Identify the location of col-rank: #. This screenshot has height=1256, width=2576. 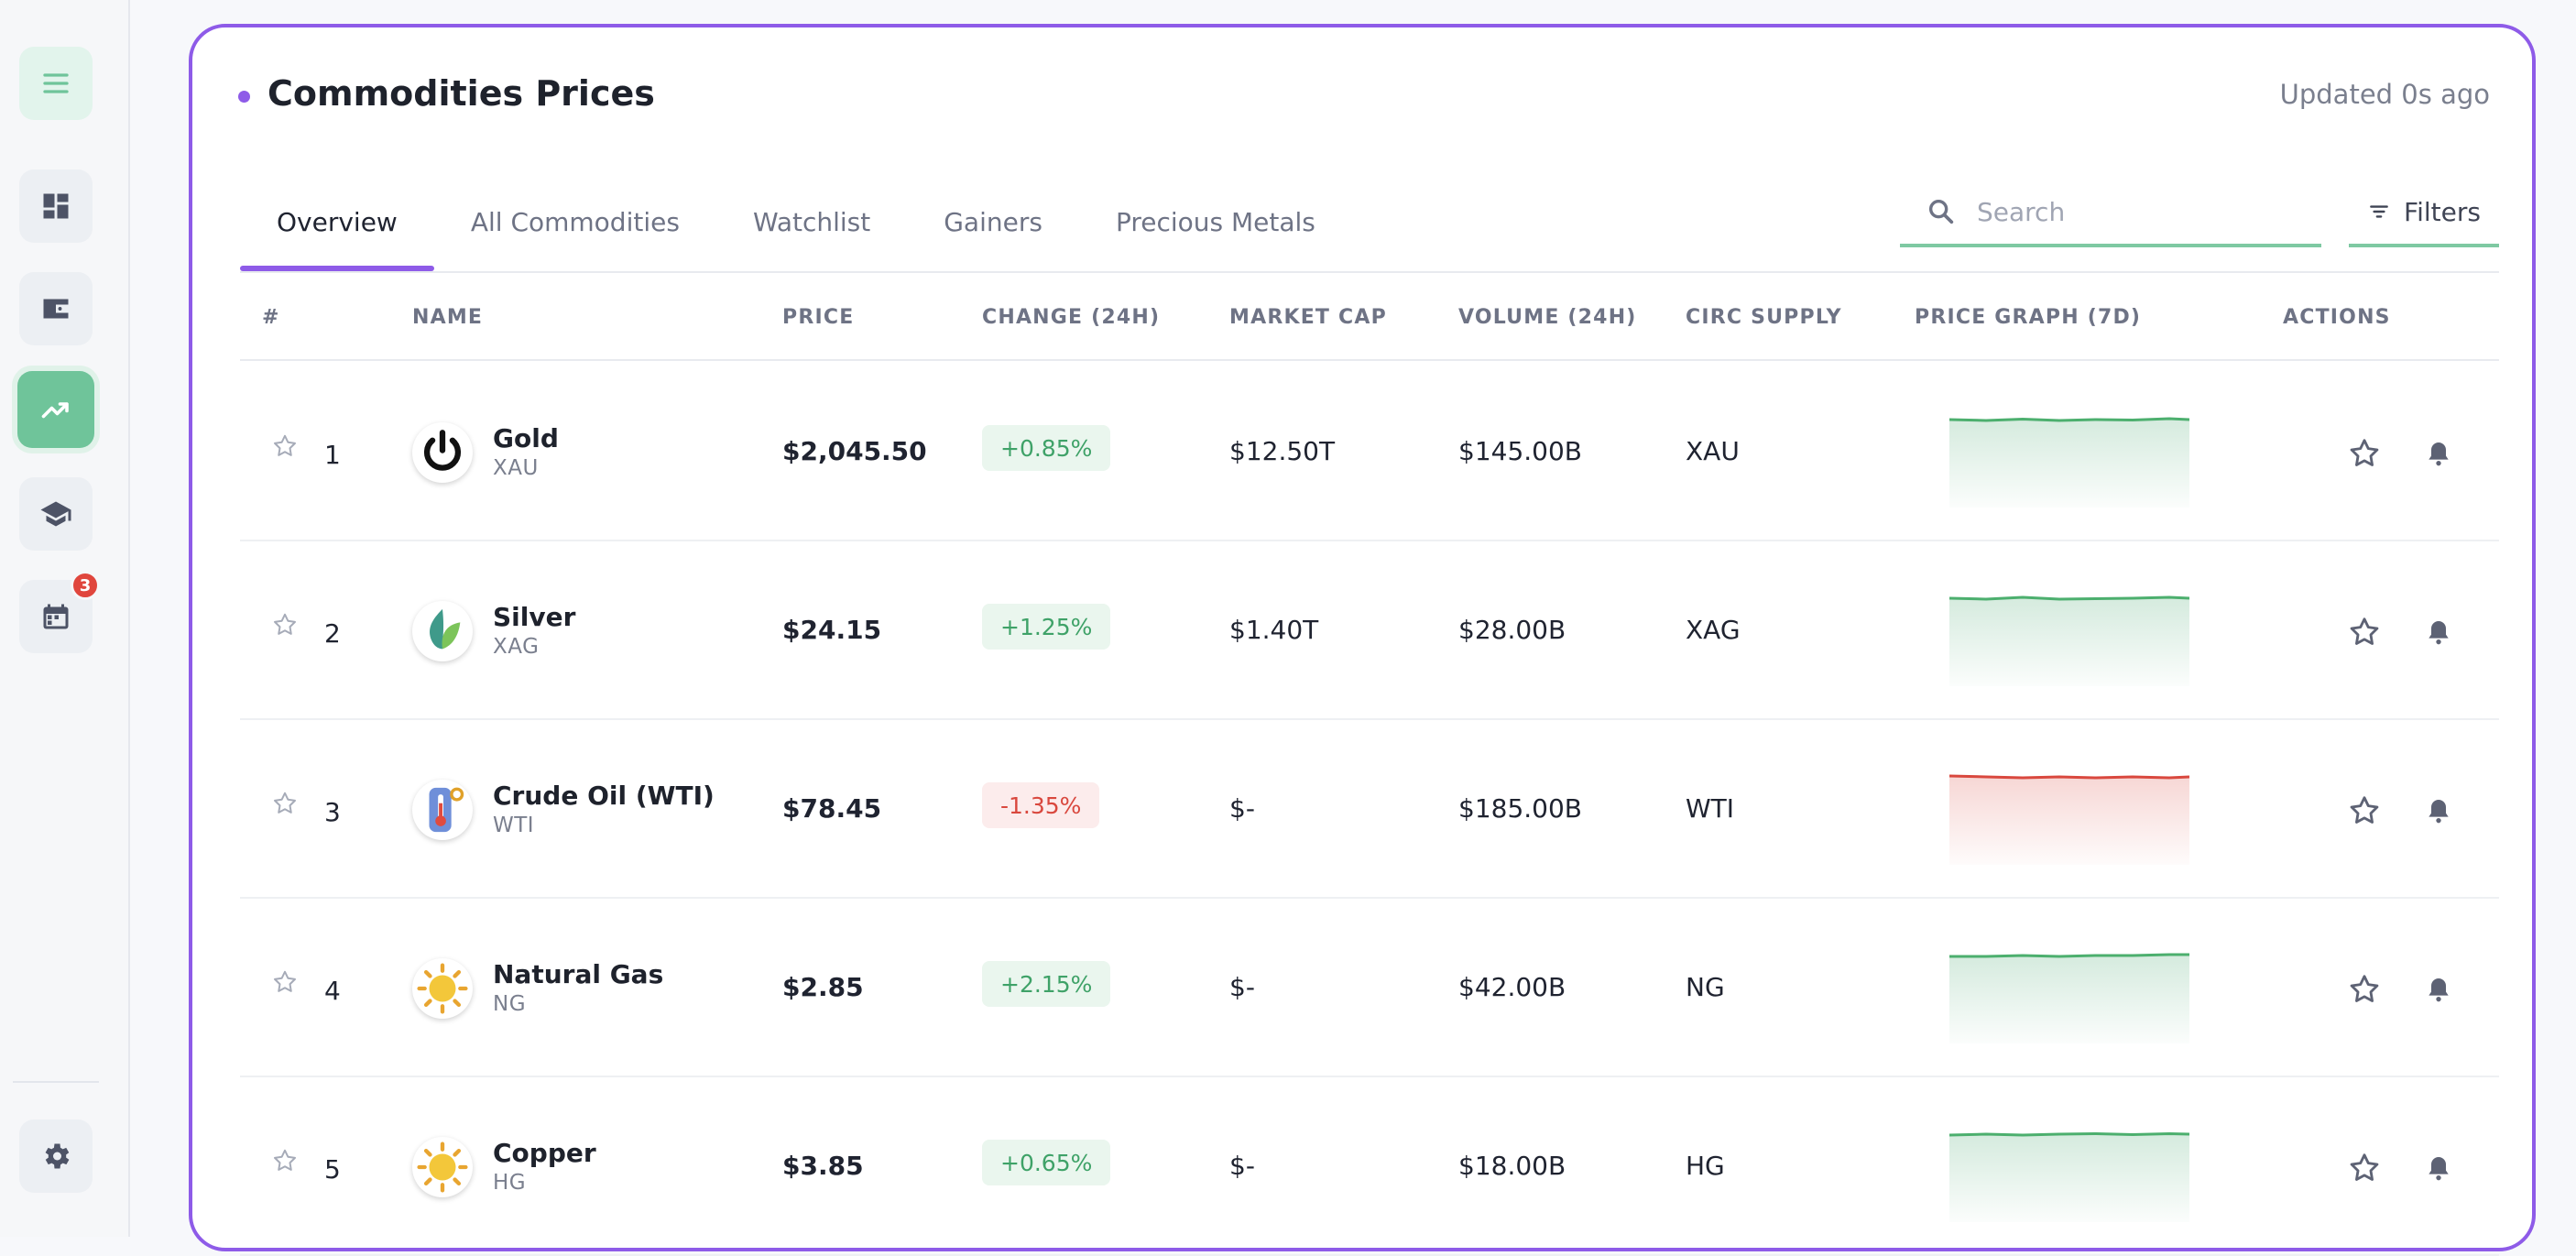
(271, 317).